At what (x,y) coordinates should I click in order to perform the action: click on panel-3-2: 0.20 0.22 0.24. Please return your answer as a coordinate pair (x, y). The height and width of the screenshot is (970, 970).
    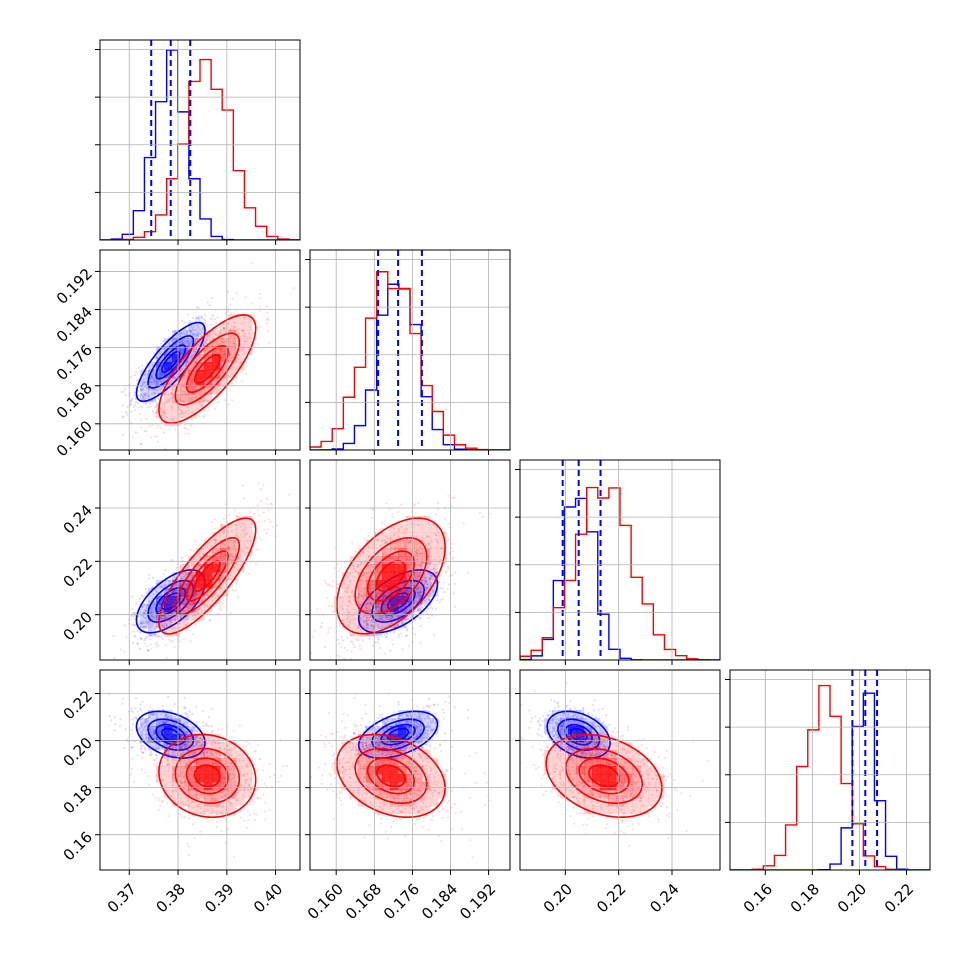
    Looking at the image, I should click on (618, 792).